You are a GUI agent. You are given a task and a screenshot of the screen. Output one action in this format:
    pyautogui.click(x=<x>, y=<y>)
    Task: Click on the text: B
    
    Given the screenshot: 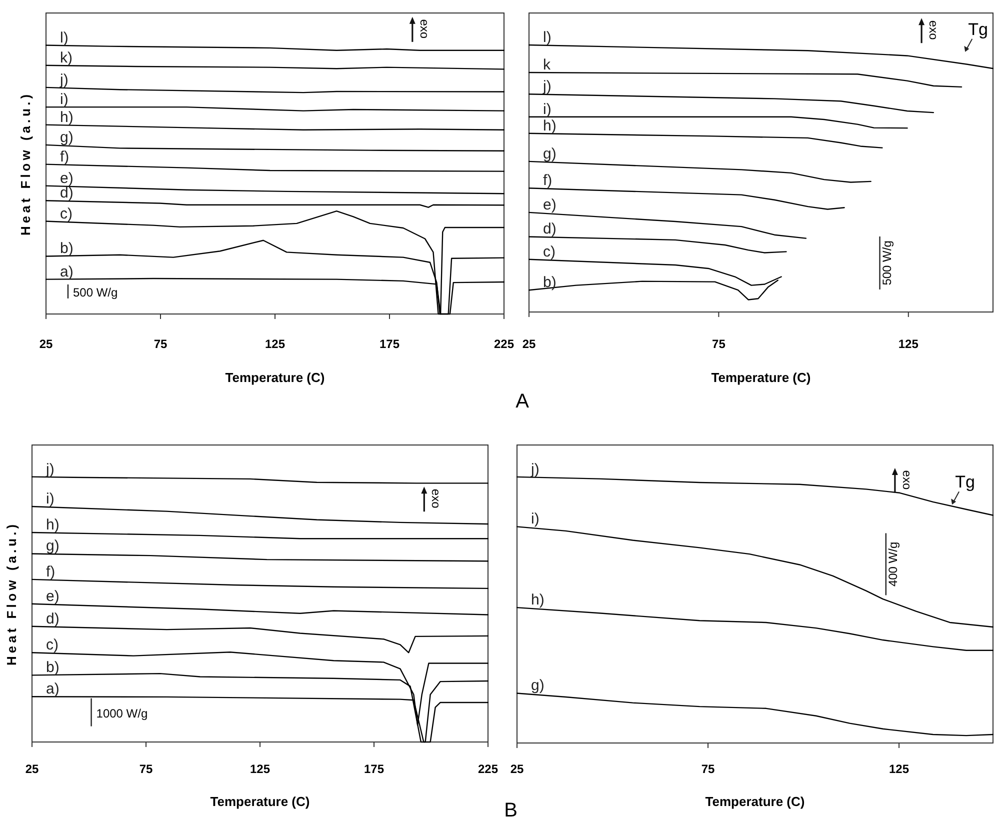 What is the action you would take?
    pyautogui.click(x=511, y=810)
    